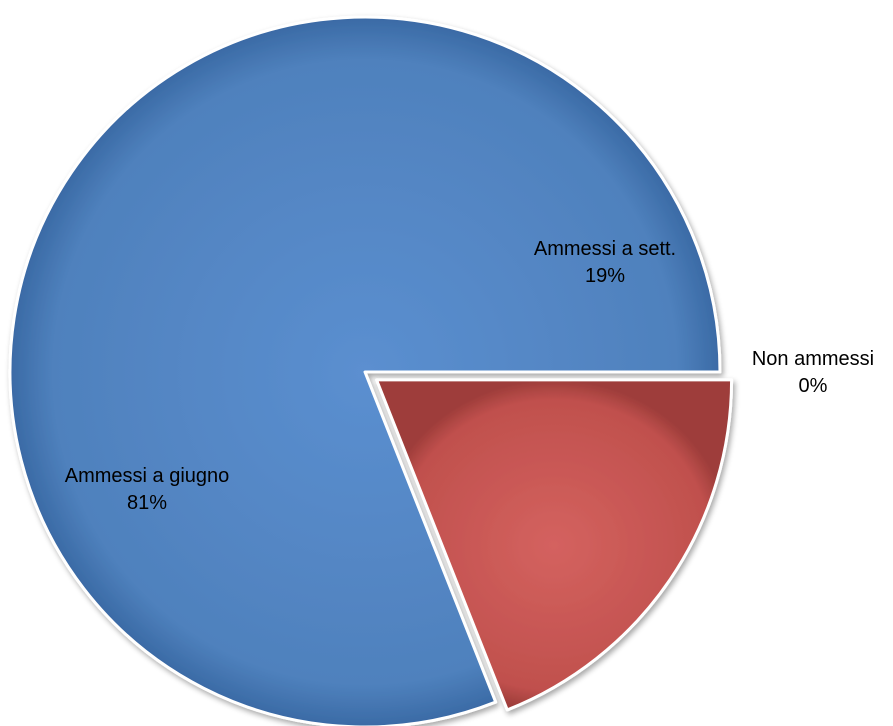  Describe the element at coordinates (605, 249) in the screenshot. I see `data-label-category: Ammessi a sett.` at that location.